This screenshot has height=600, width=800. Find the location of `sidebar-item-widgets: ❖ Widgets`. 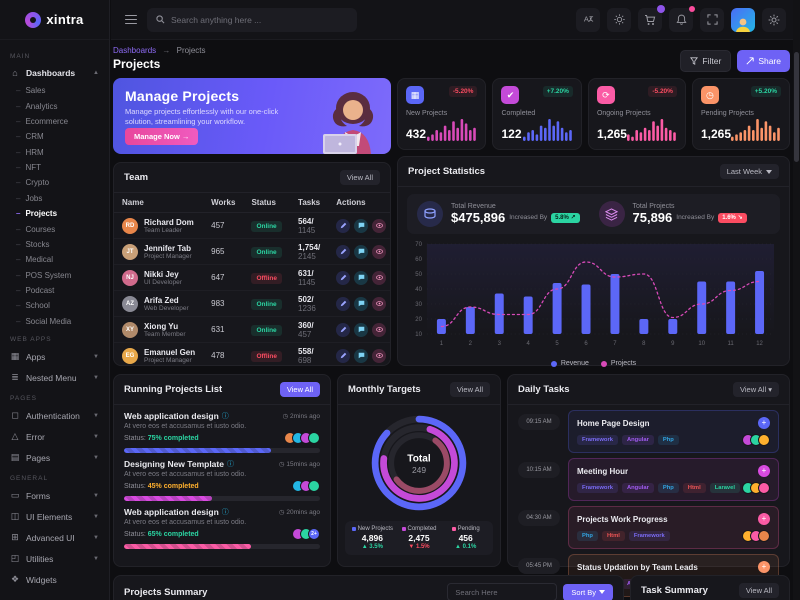

sidebar-item-widgets: ❖ Widgets is located at coordinates (54, 579).